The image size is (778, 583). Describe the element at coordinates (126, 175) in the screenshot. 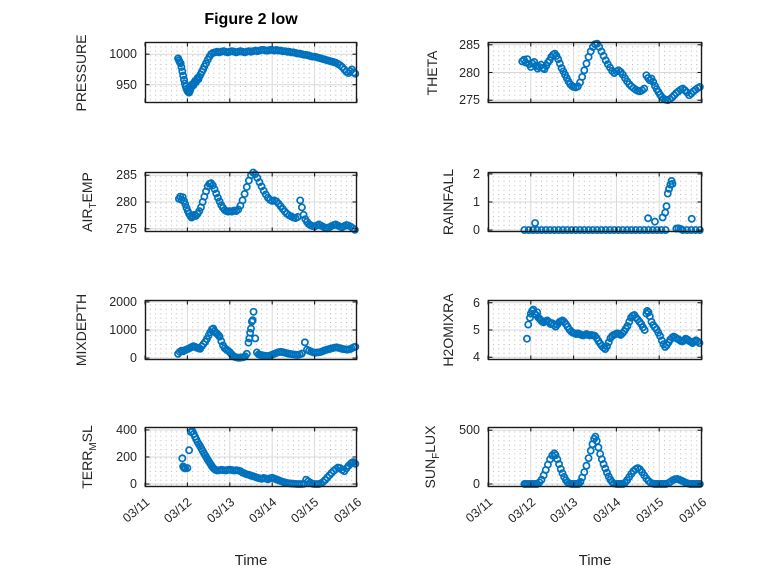

I see `airtemp-y-tick-label: 285` at that location.